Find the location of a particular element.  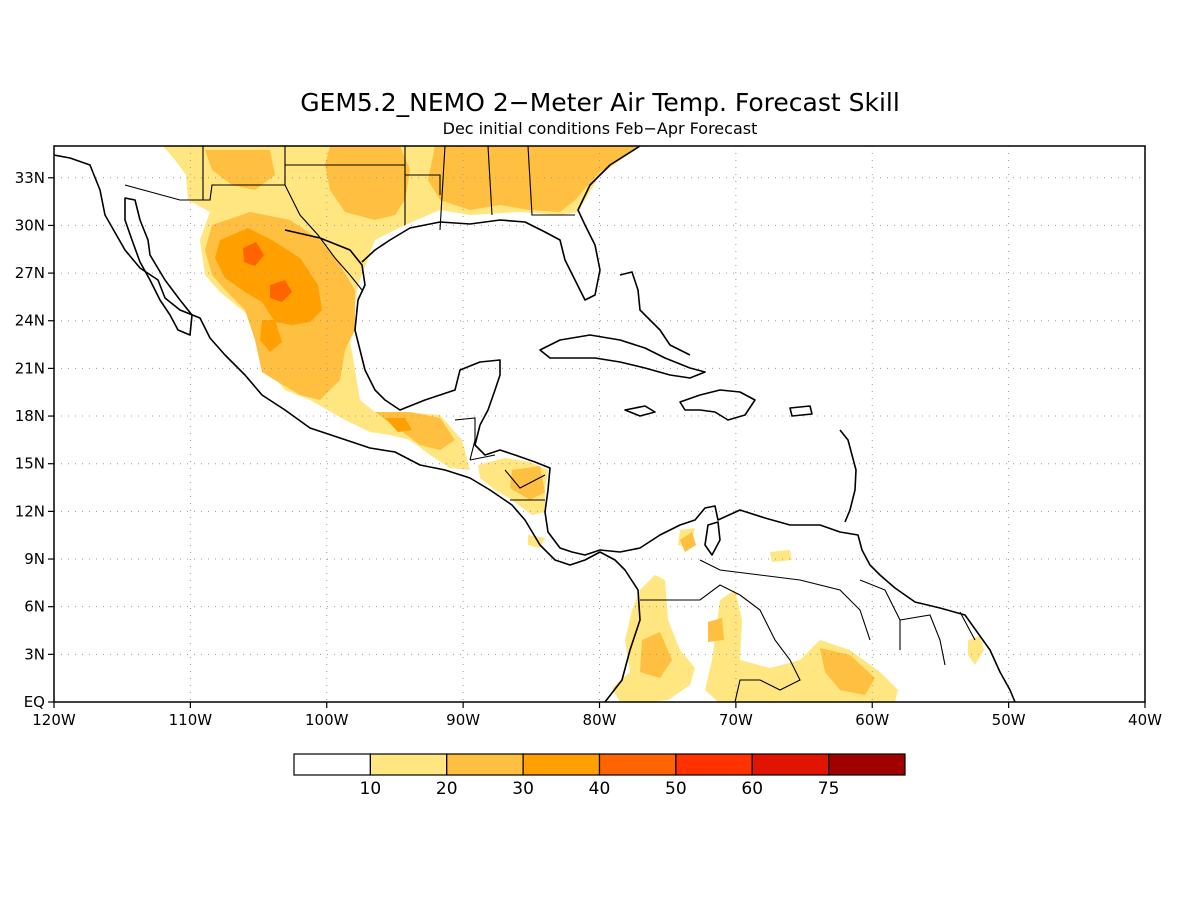

lon-tick-label: 110W is located at coordinates (191, 720).